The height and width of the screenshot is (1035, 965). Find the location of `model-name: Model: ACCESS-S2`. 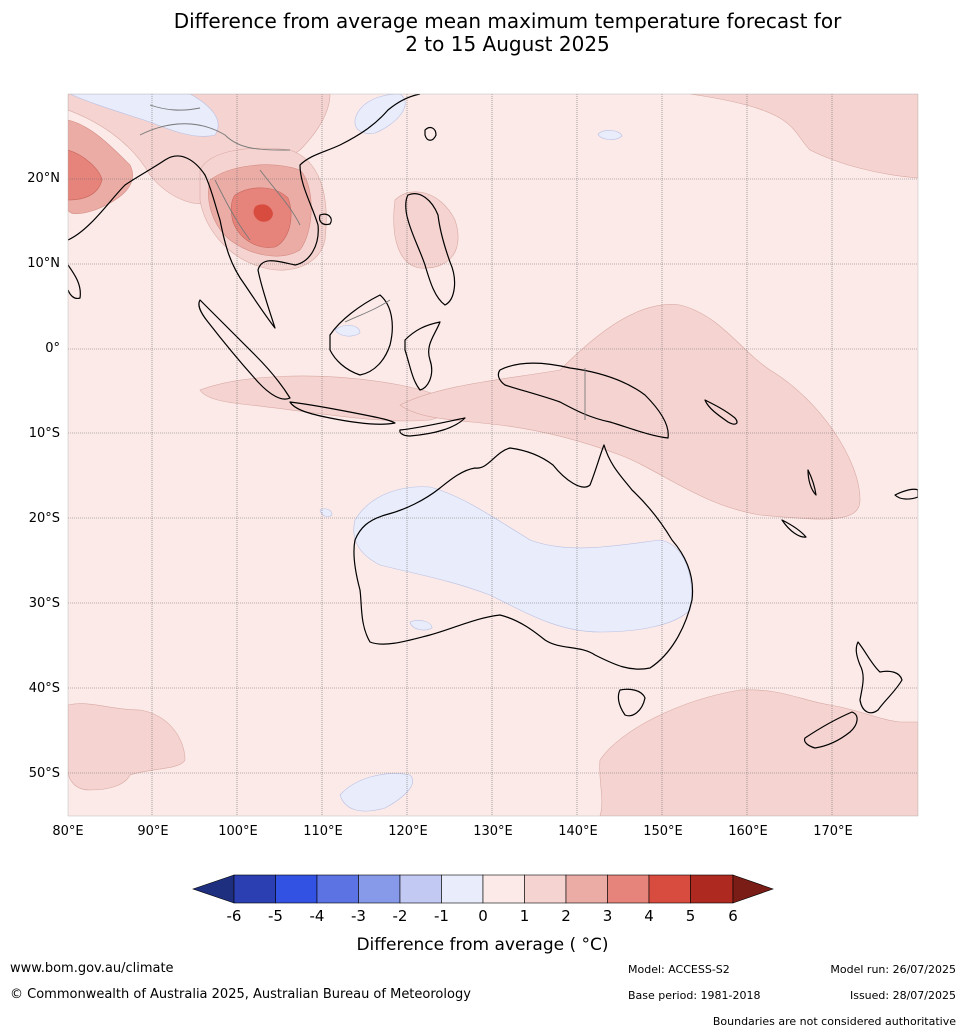

model-name: Model: ACCESS-S2 is located at coordinates (679, 969).